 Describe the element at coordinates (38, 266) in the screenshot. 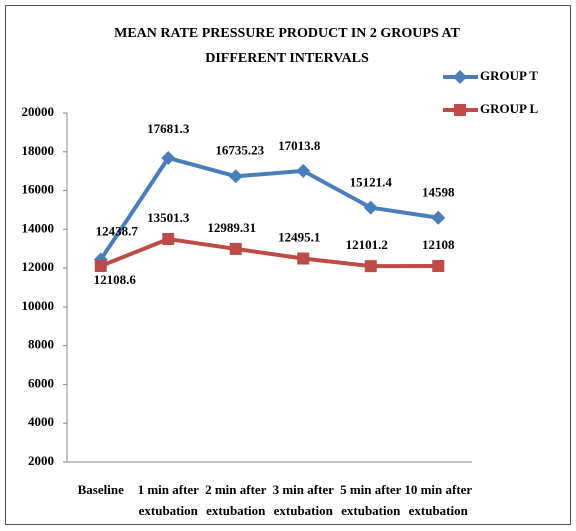

I see `y-tick-label: 12000` at that location.